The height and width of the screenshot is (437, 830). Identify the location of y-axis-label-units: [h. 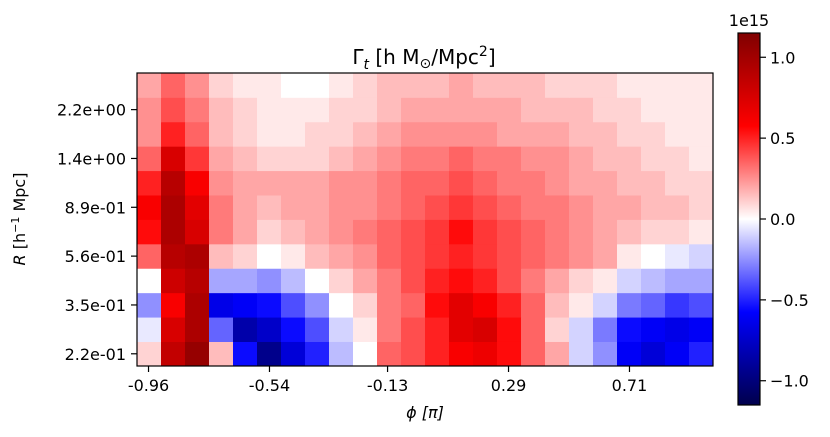
(19, 243).